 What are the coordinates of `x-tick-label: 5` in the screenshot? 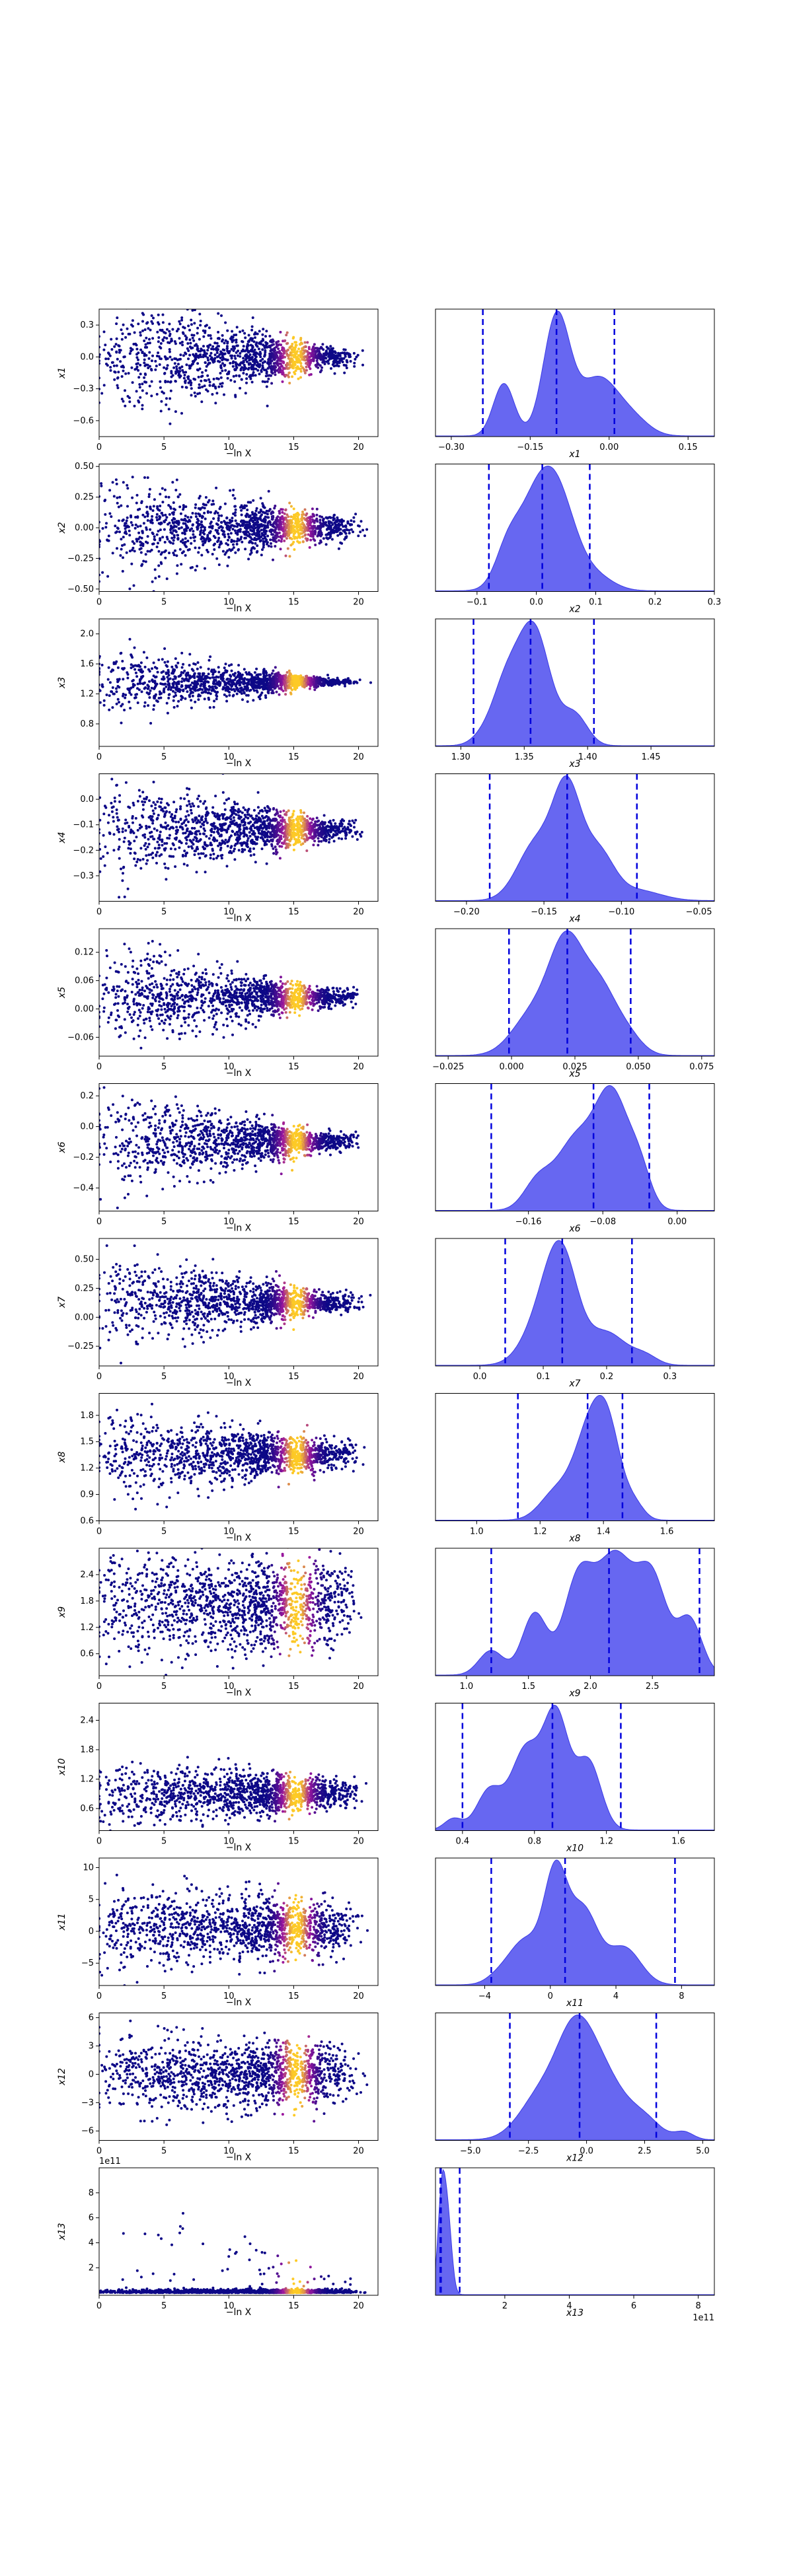 It's located at (164, 757).